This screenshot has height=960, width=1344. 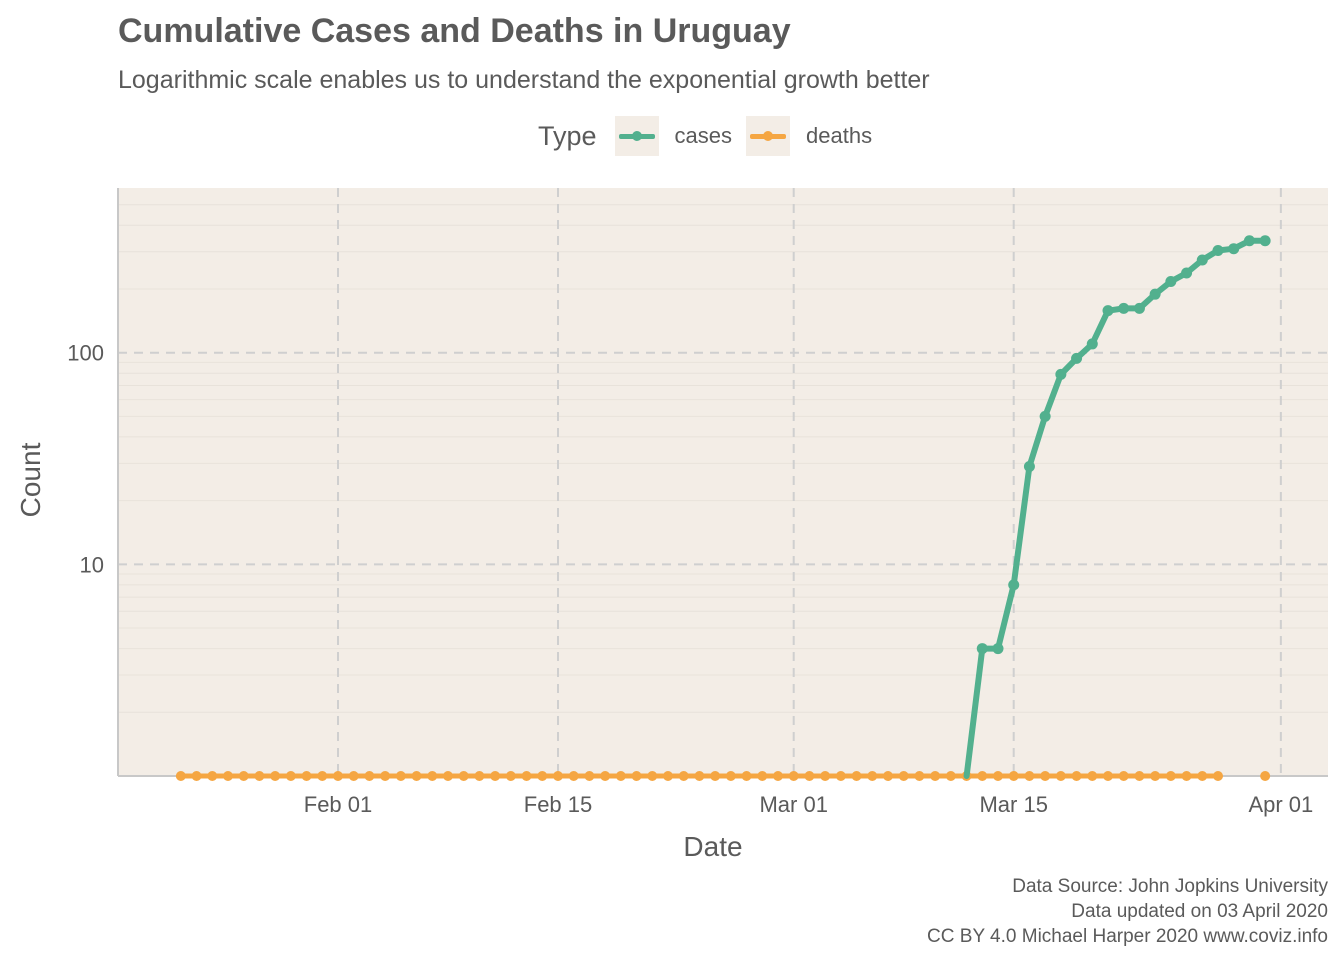 What do you see at coordinates (1170, 886) in the screenshot?
I see `caption-source: Data Source: John Jopkins University` at bounding box center [1170, 886].